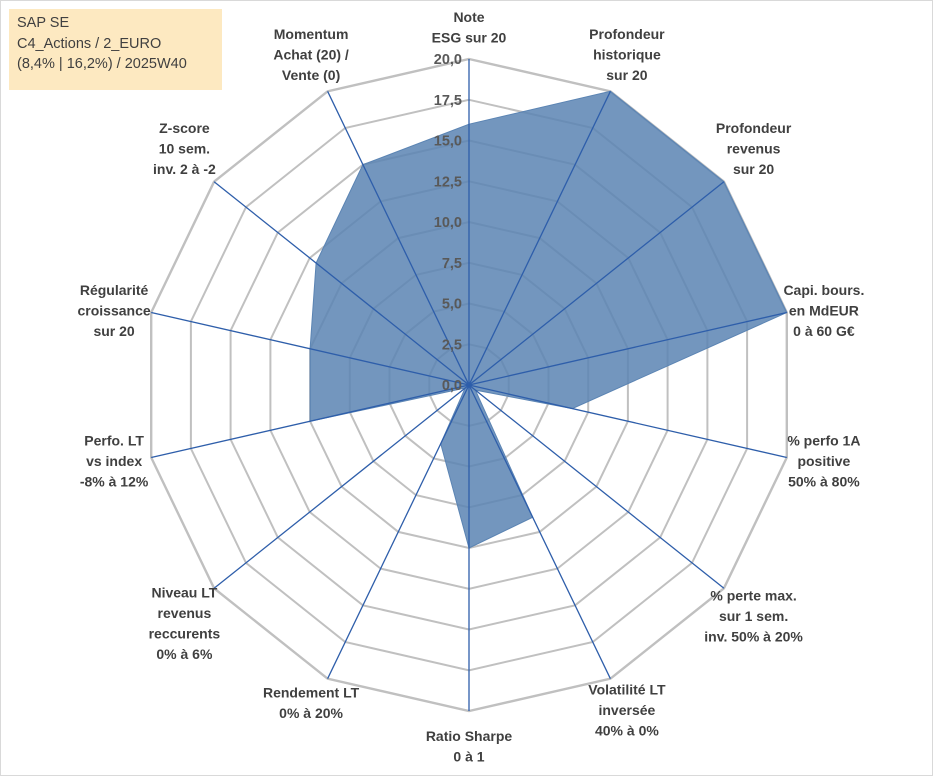 The image size is (933, 776). Describe the element at coordinates (311, 702) in the screenshot. I see `axis-label: Rendement LT 0% à 20%` at that location.